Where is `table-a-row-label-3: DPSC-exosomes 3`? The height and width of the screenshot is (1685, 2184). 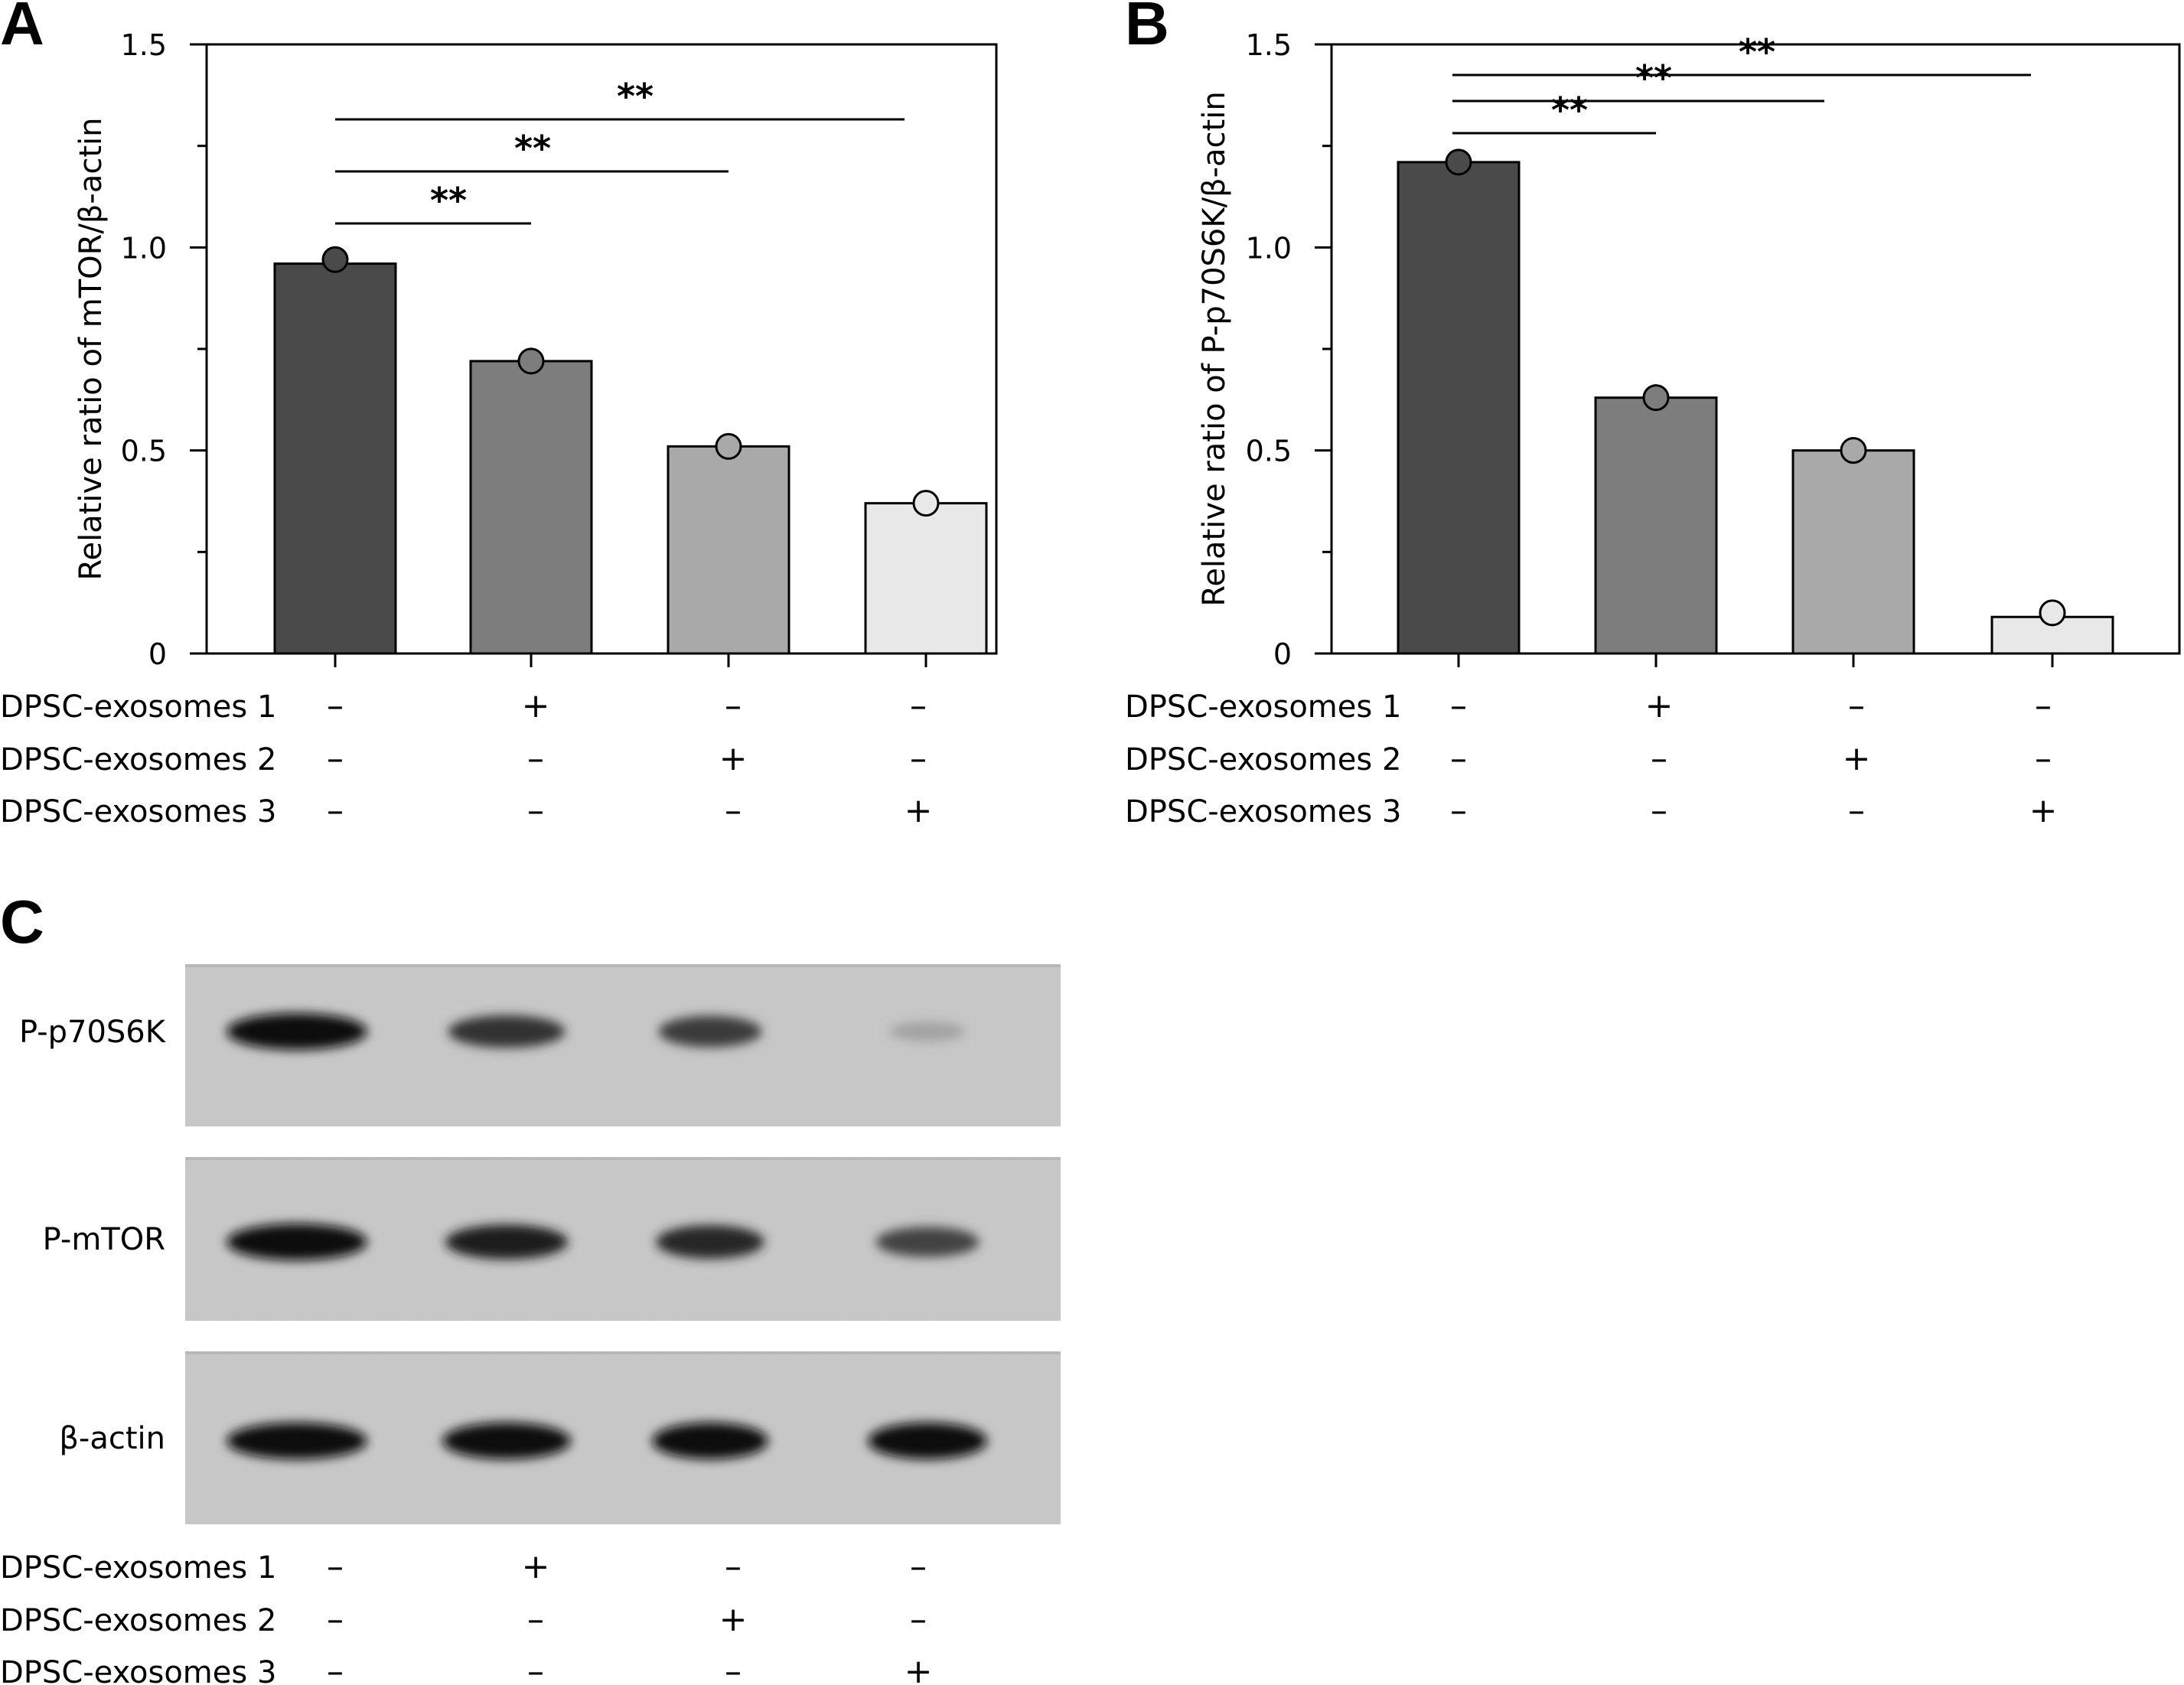 table-a-row-label-3: DPSC-exosomes 3 is located at coordinates (138, 811).